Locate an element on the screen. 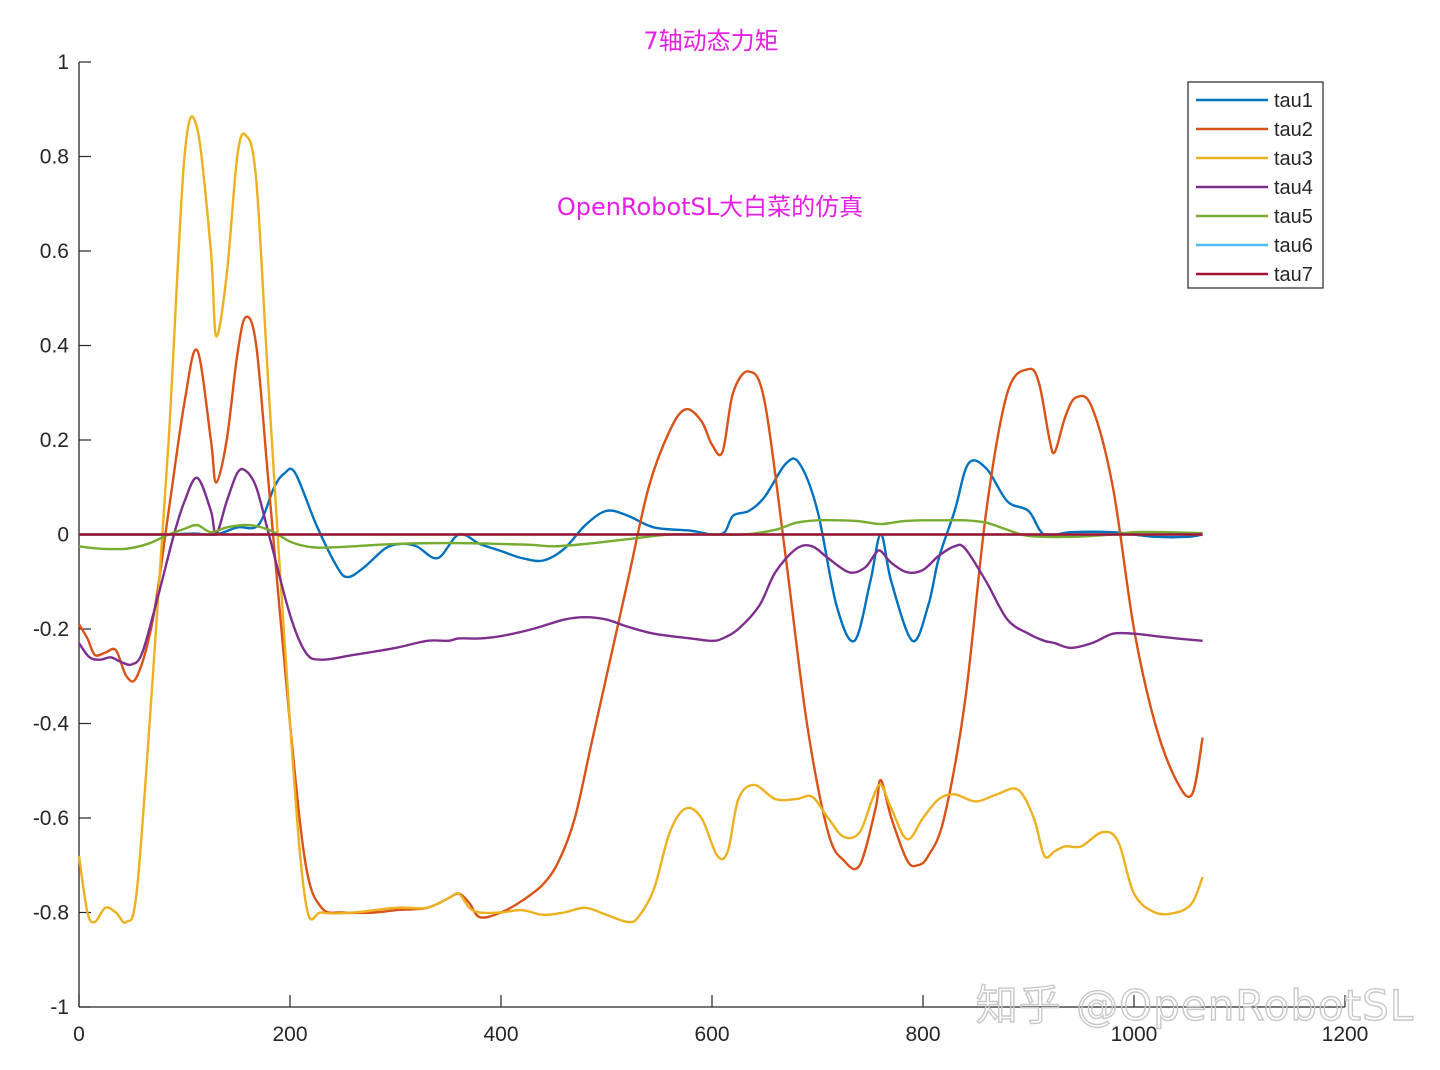 The image size is (1440, 1070). legend-label: tau1 is located at coordinates (1293, 101).